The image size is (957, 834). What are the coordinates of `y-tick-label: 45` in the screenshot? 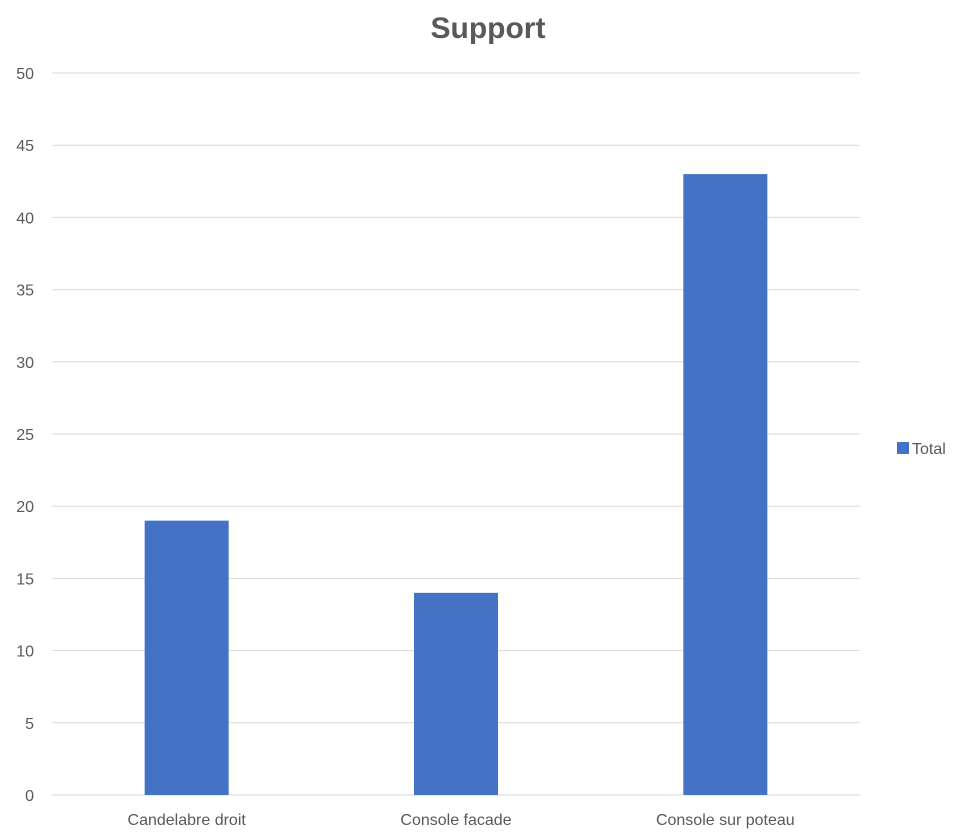 It's located at (25, 146).